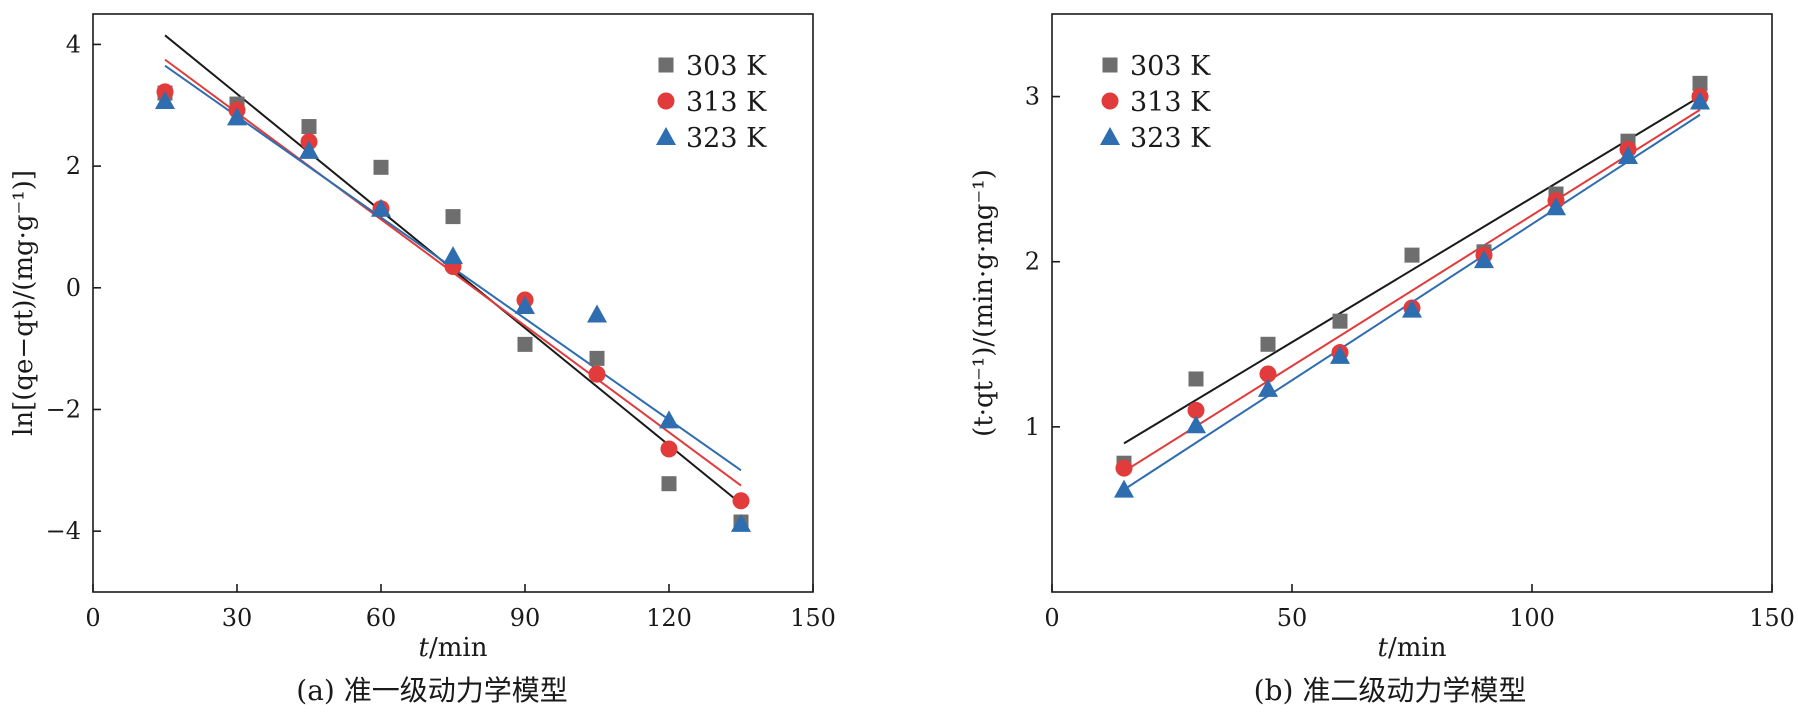 This screenshot has width=1798, height=724. I want to click on chart-a-xlabel: t/min, so click(453, 648).